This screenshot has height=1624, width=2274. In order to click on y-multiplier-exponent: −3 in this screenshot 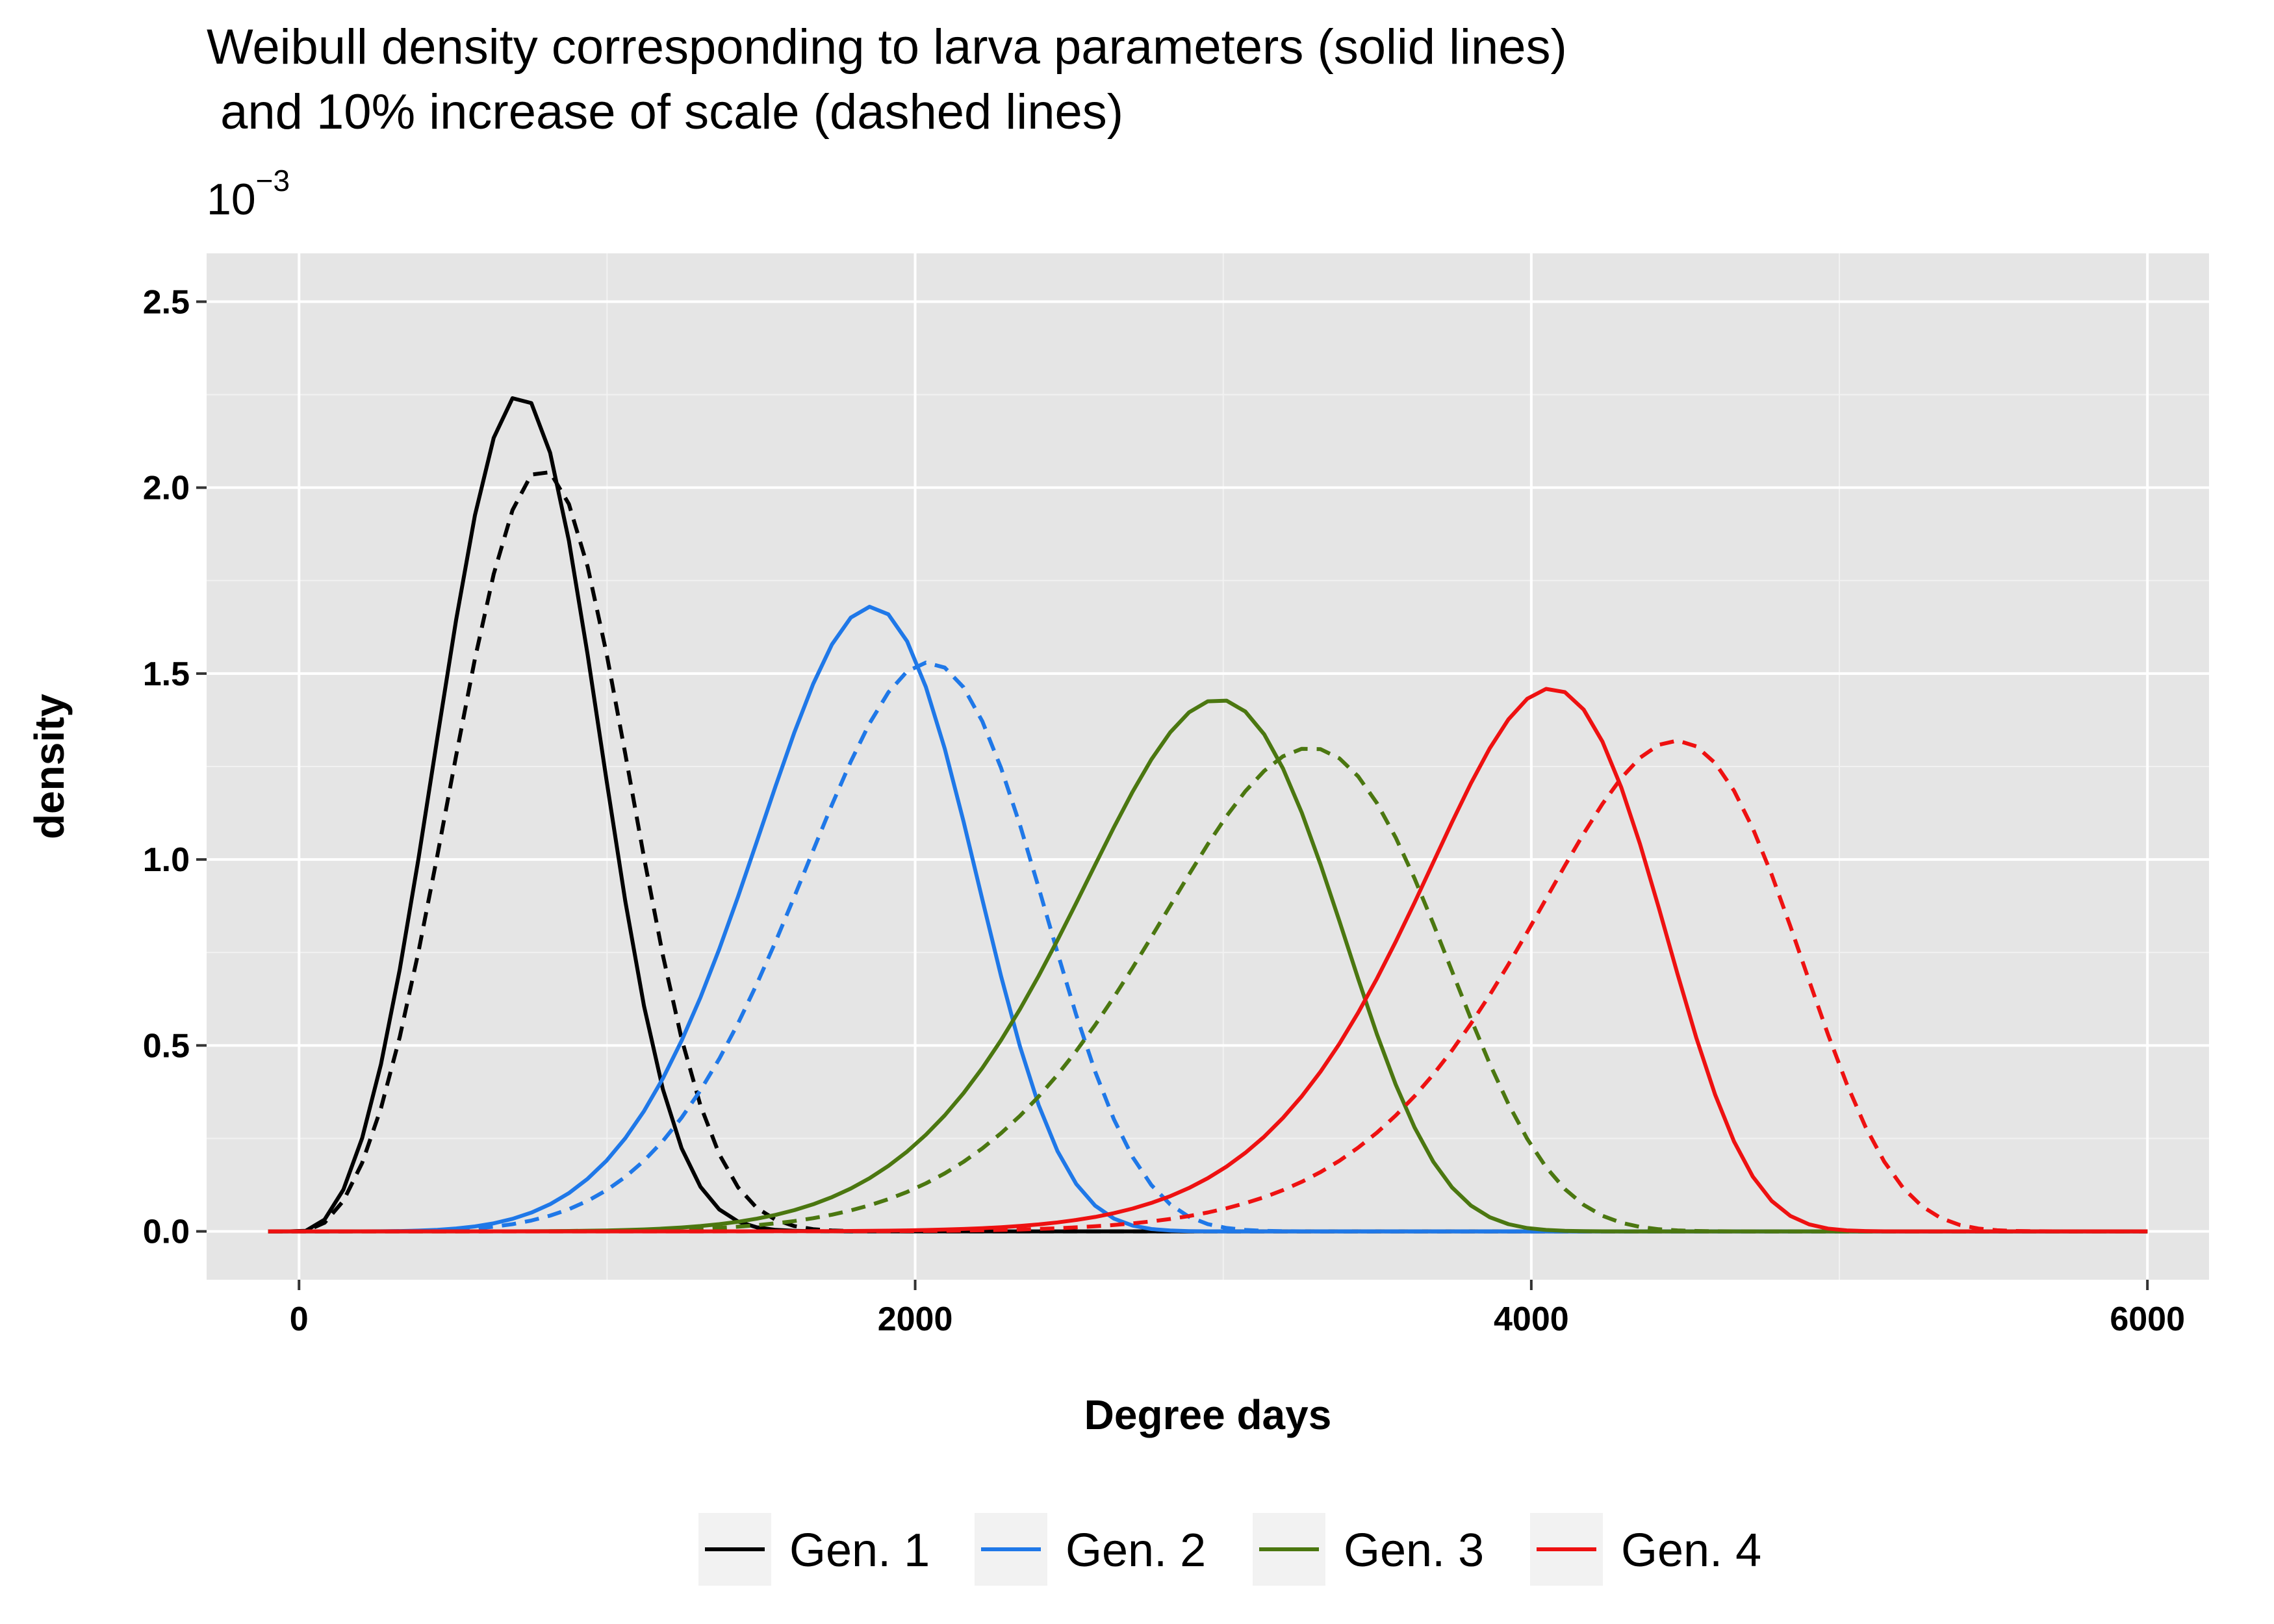, I will do `click(273, 180)`.